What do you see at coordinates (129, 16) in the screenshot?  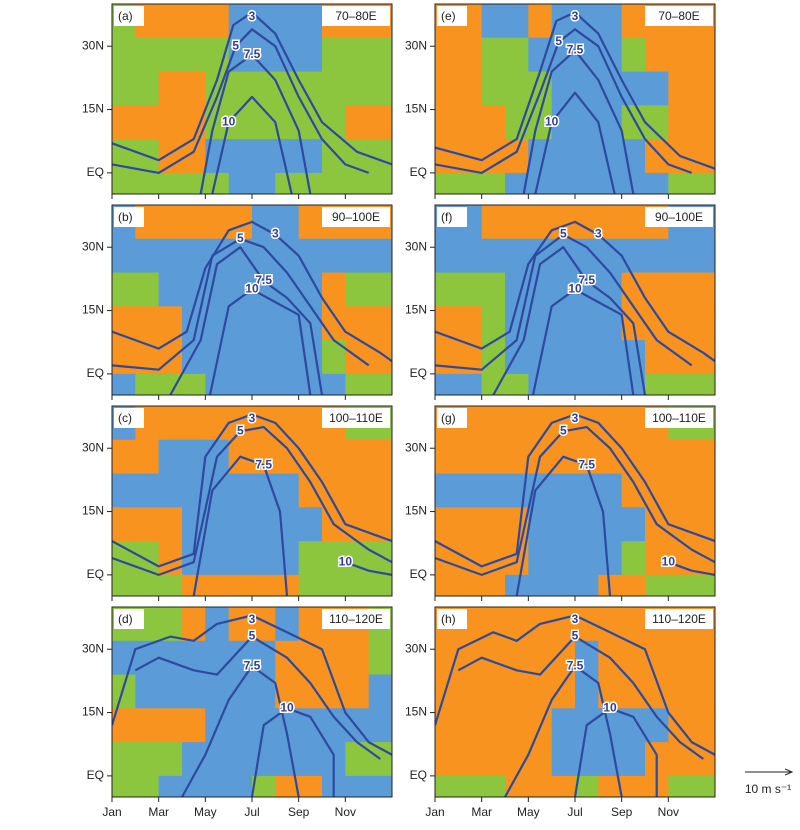 I see `panel-label-box` at bounding box center [129, 16].